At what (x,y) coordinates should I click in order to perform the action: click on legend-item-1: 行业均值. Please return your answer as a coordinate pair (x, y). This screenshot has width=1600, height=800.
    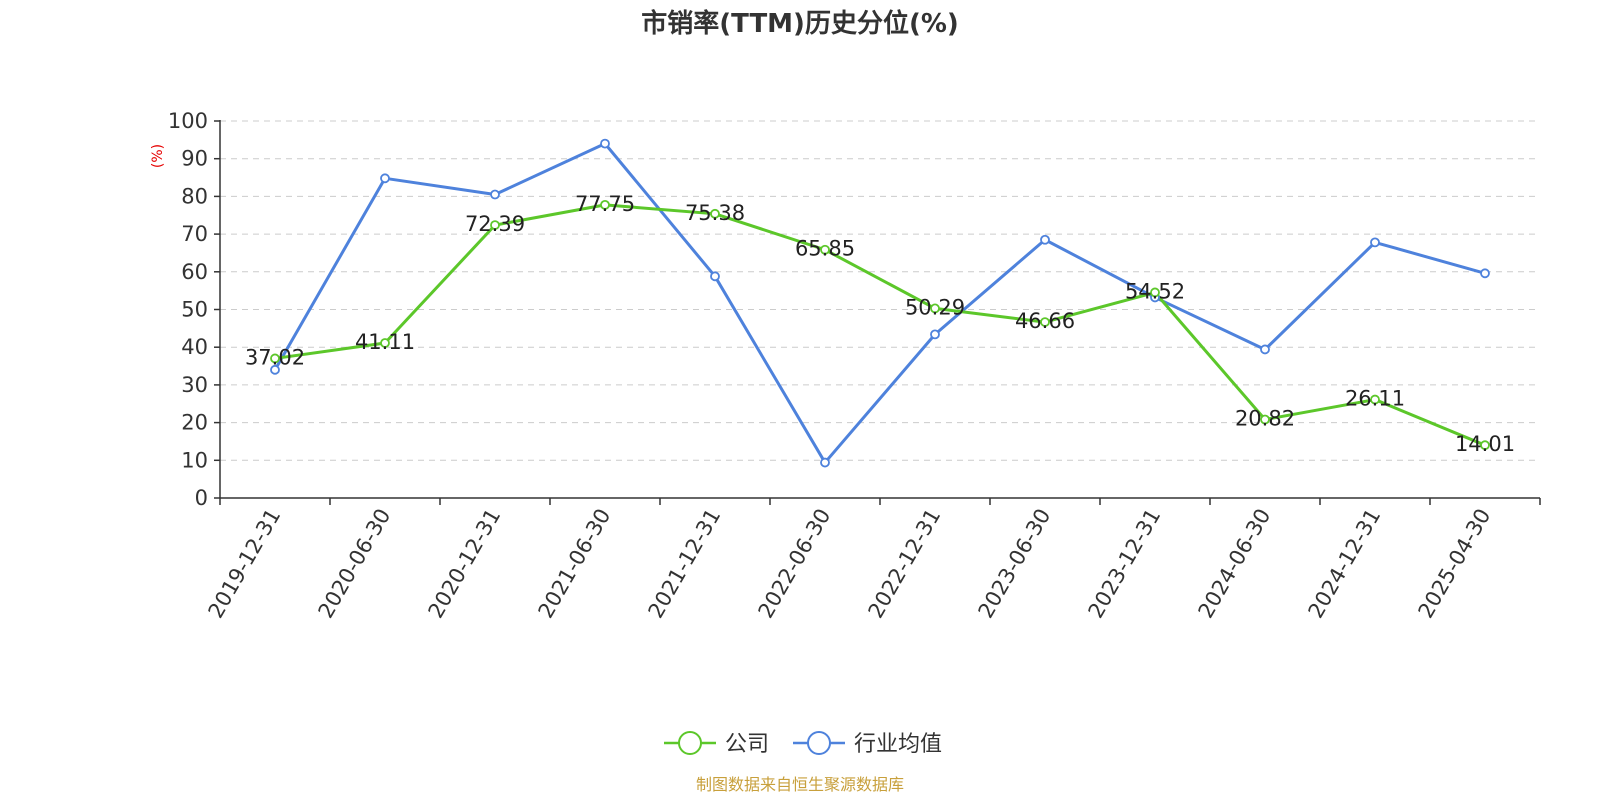
    Looking at the image, I should click on (867, 744).